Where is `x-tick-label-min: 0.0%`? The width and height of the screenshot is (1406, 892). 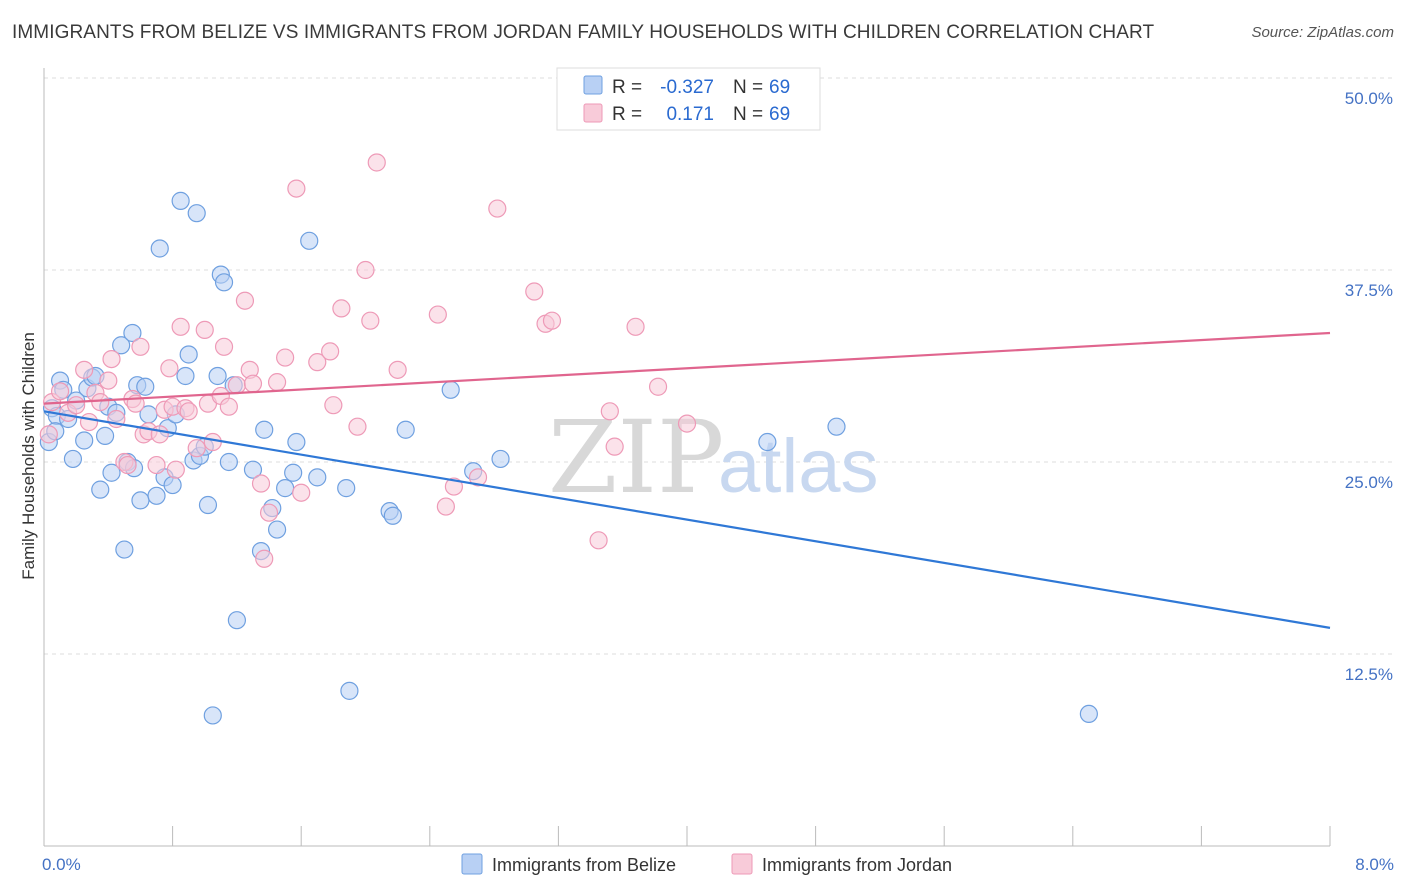 x-tick-label-min: 0.0% is located at coordinates (61, 864).